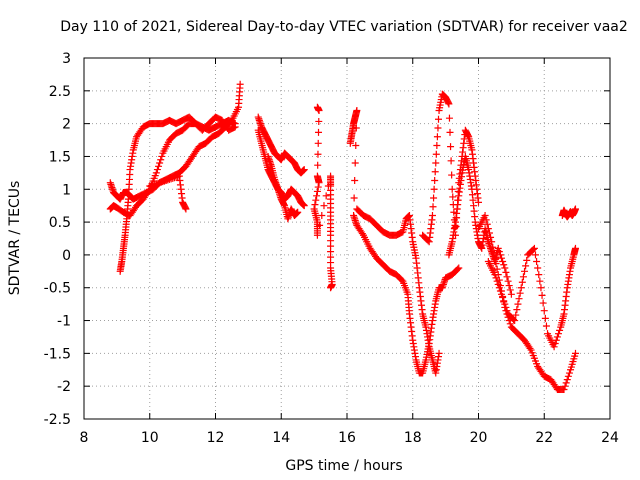 The height and width of the screenshot is (480, 640). I want to click on series-track-j, so click(398, 291).